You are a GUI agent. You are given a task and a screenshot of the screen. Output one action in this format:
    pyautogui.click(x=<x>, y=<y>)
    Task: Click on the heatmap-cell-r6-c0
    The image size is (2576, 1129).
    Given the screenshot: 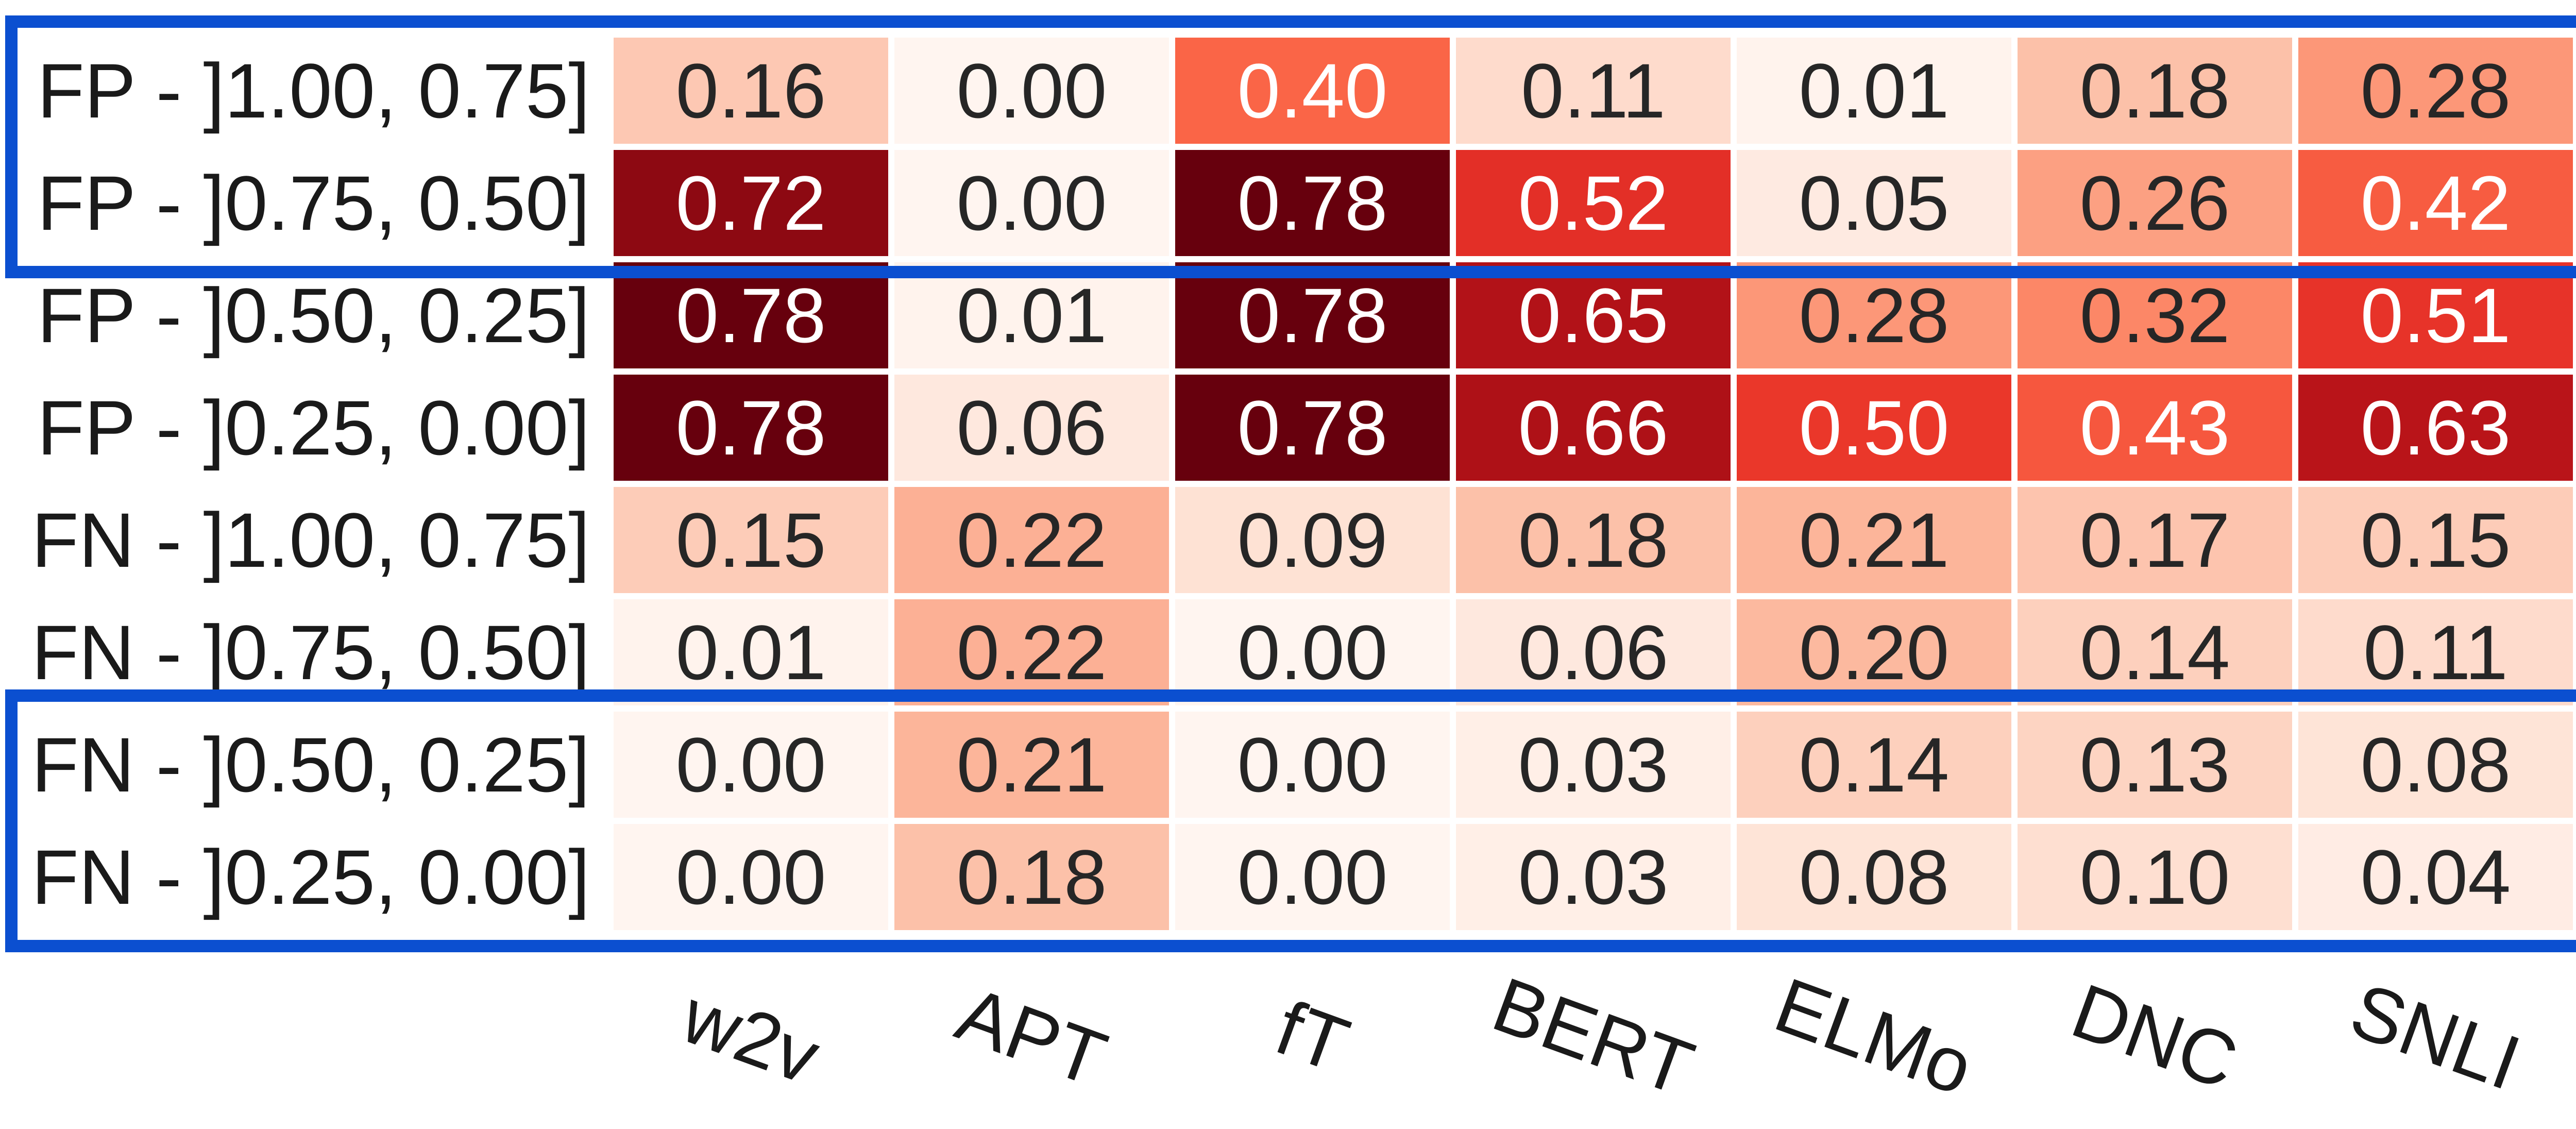 What is the action you would take?
    pyautogui.click(x=751, y=765)
    